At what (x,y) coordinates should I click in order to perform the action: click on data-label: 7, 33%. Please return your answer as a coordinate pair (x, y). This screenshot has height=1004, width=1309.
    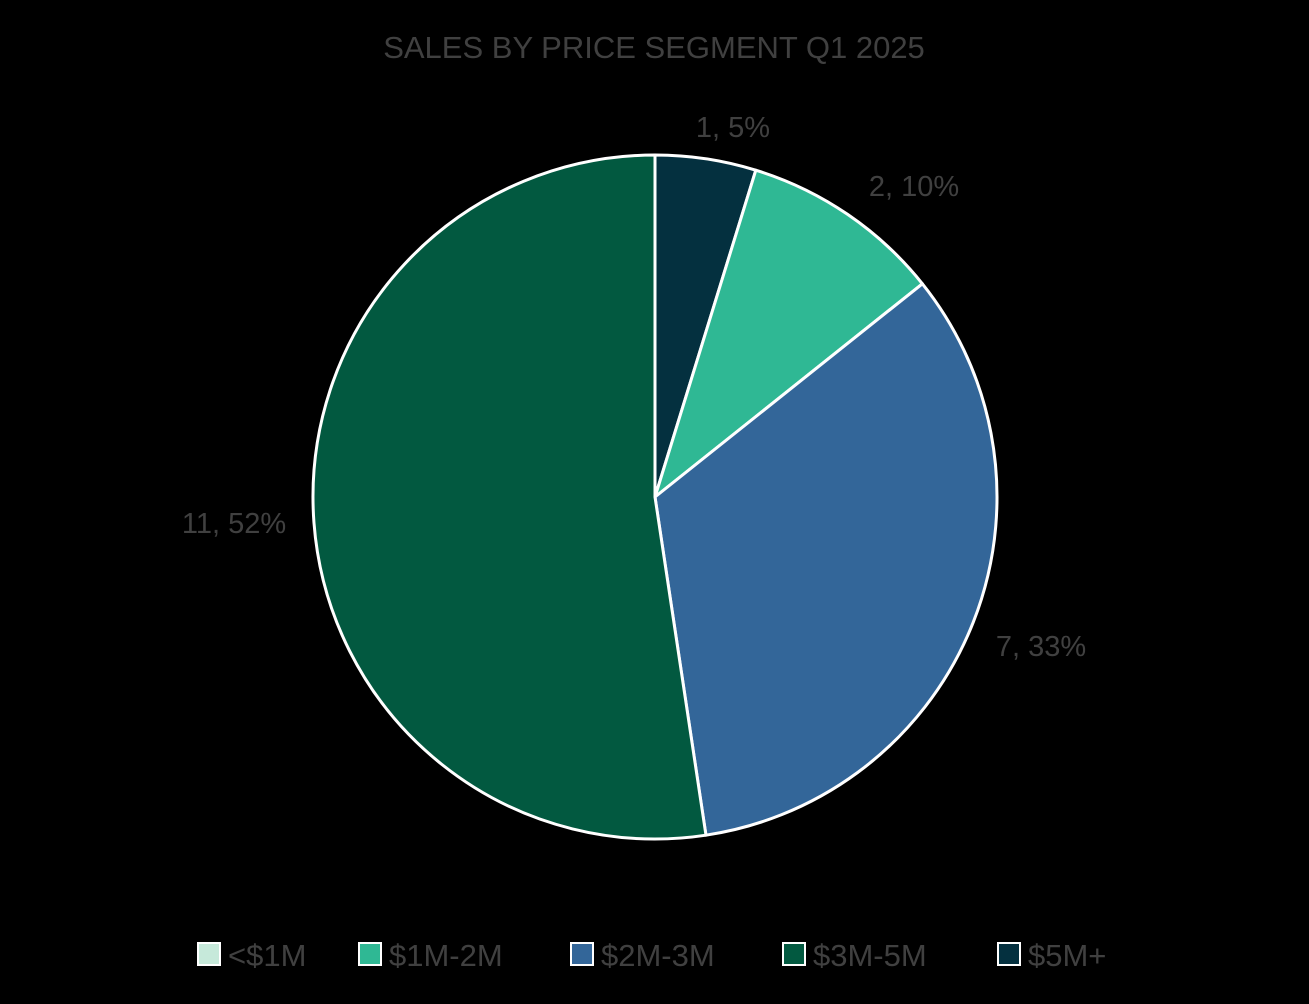
    Looking at the image, I should click on (1041, 647).